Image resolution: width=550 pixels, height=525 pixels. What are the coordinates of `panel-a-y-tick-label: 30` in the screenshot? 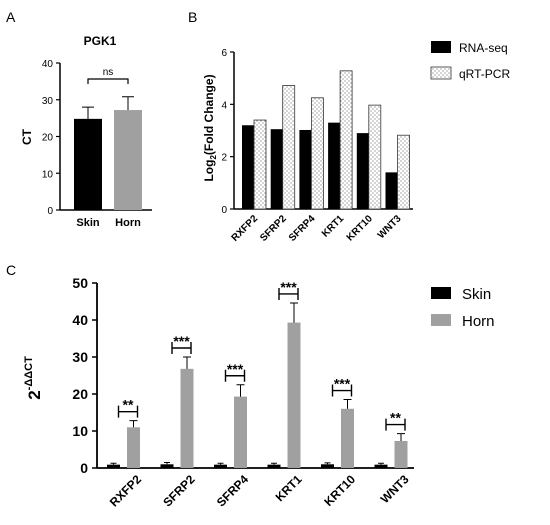 It's located at (48, 101).